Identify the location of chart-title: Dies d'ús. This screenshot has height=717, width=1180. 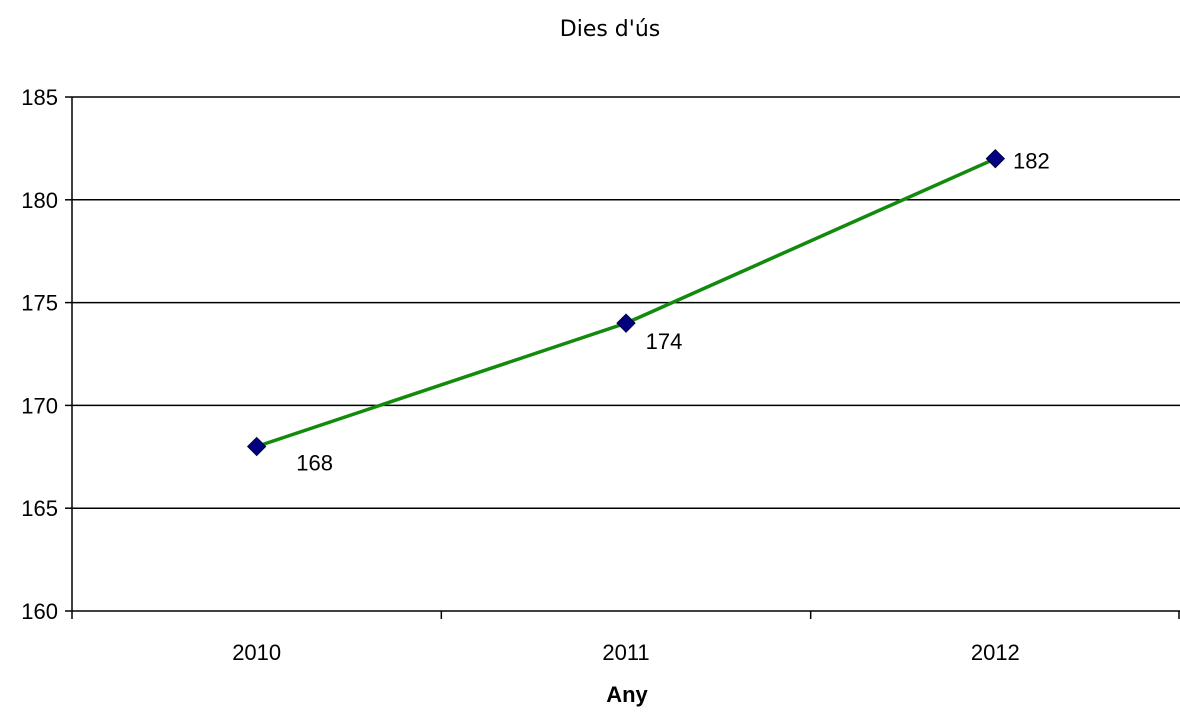
(610, 29).